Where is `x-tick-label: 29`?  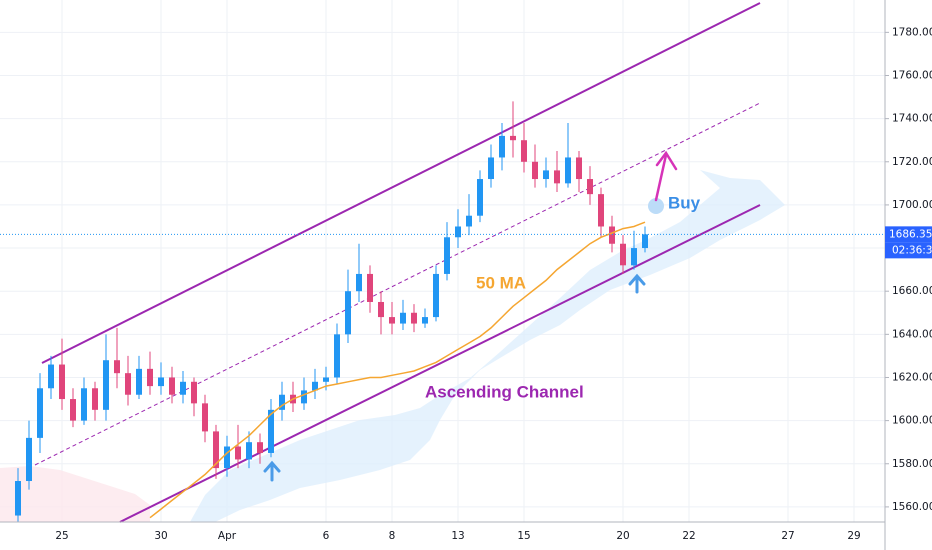
x-tick-label: 29 is located at coordinates (853, 536).